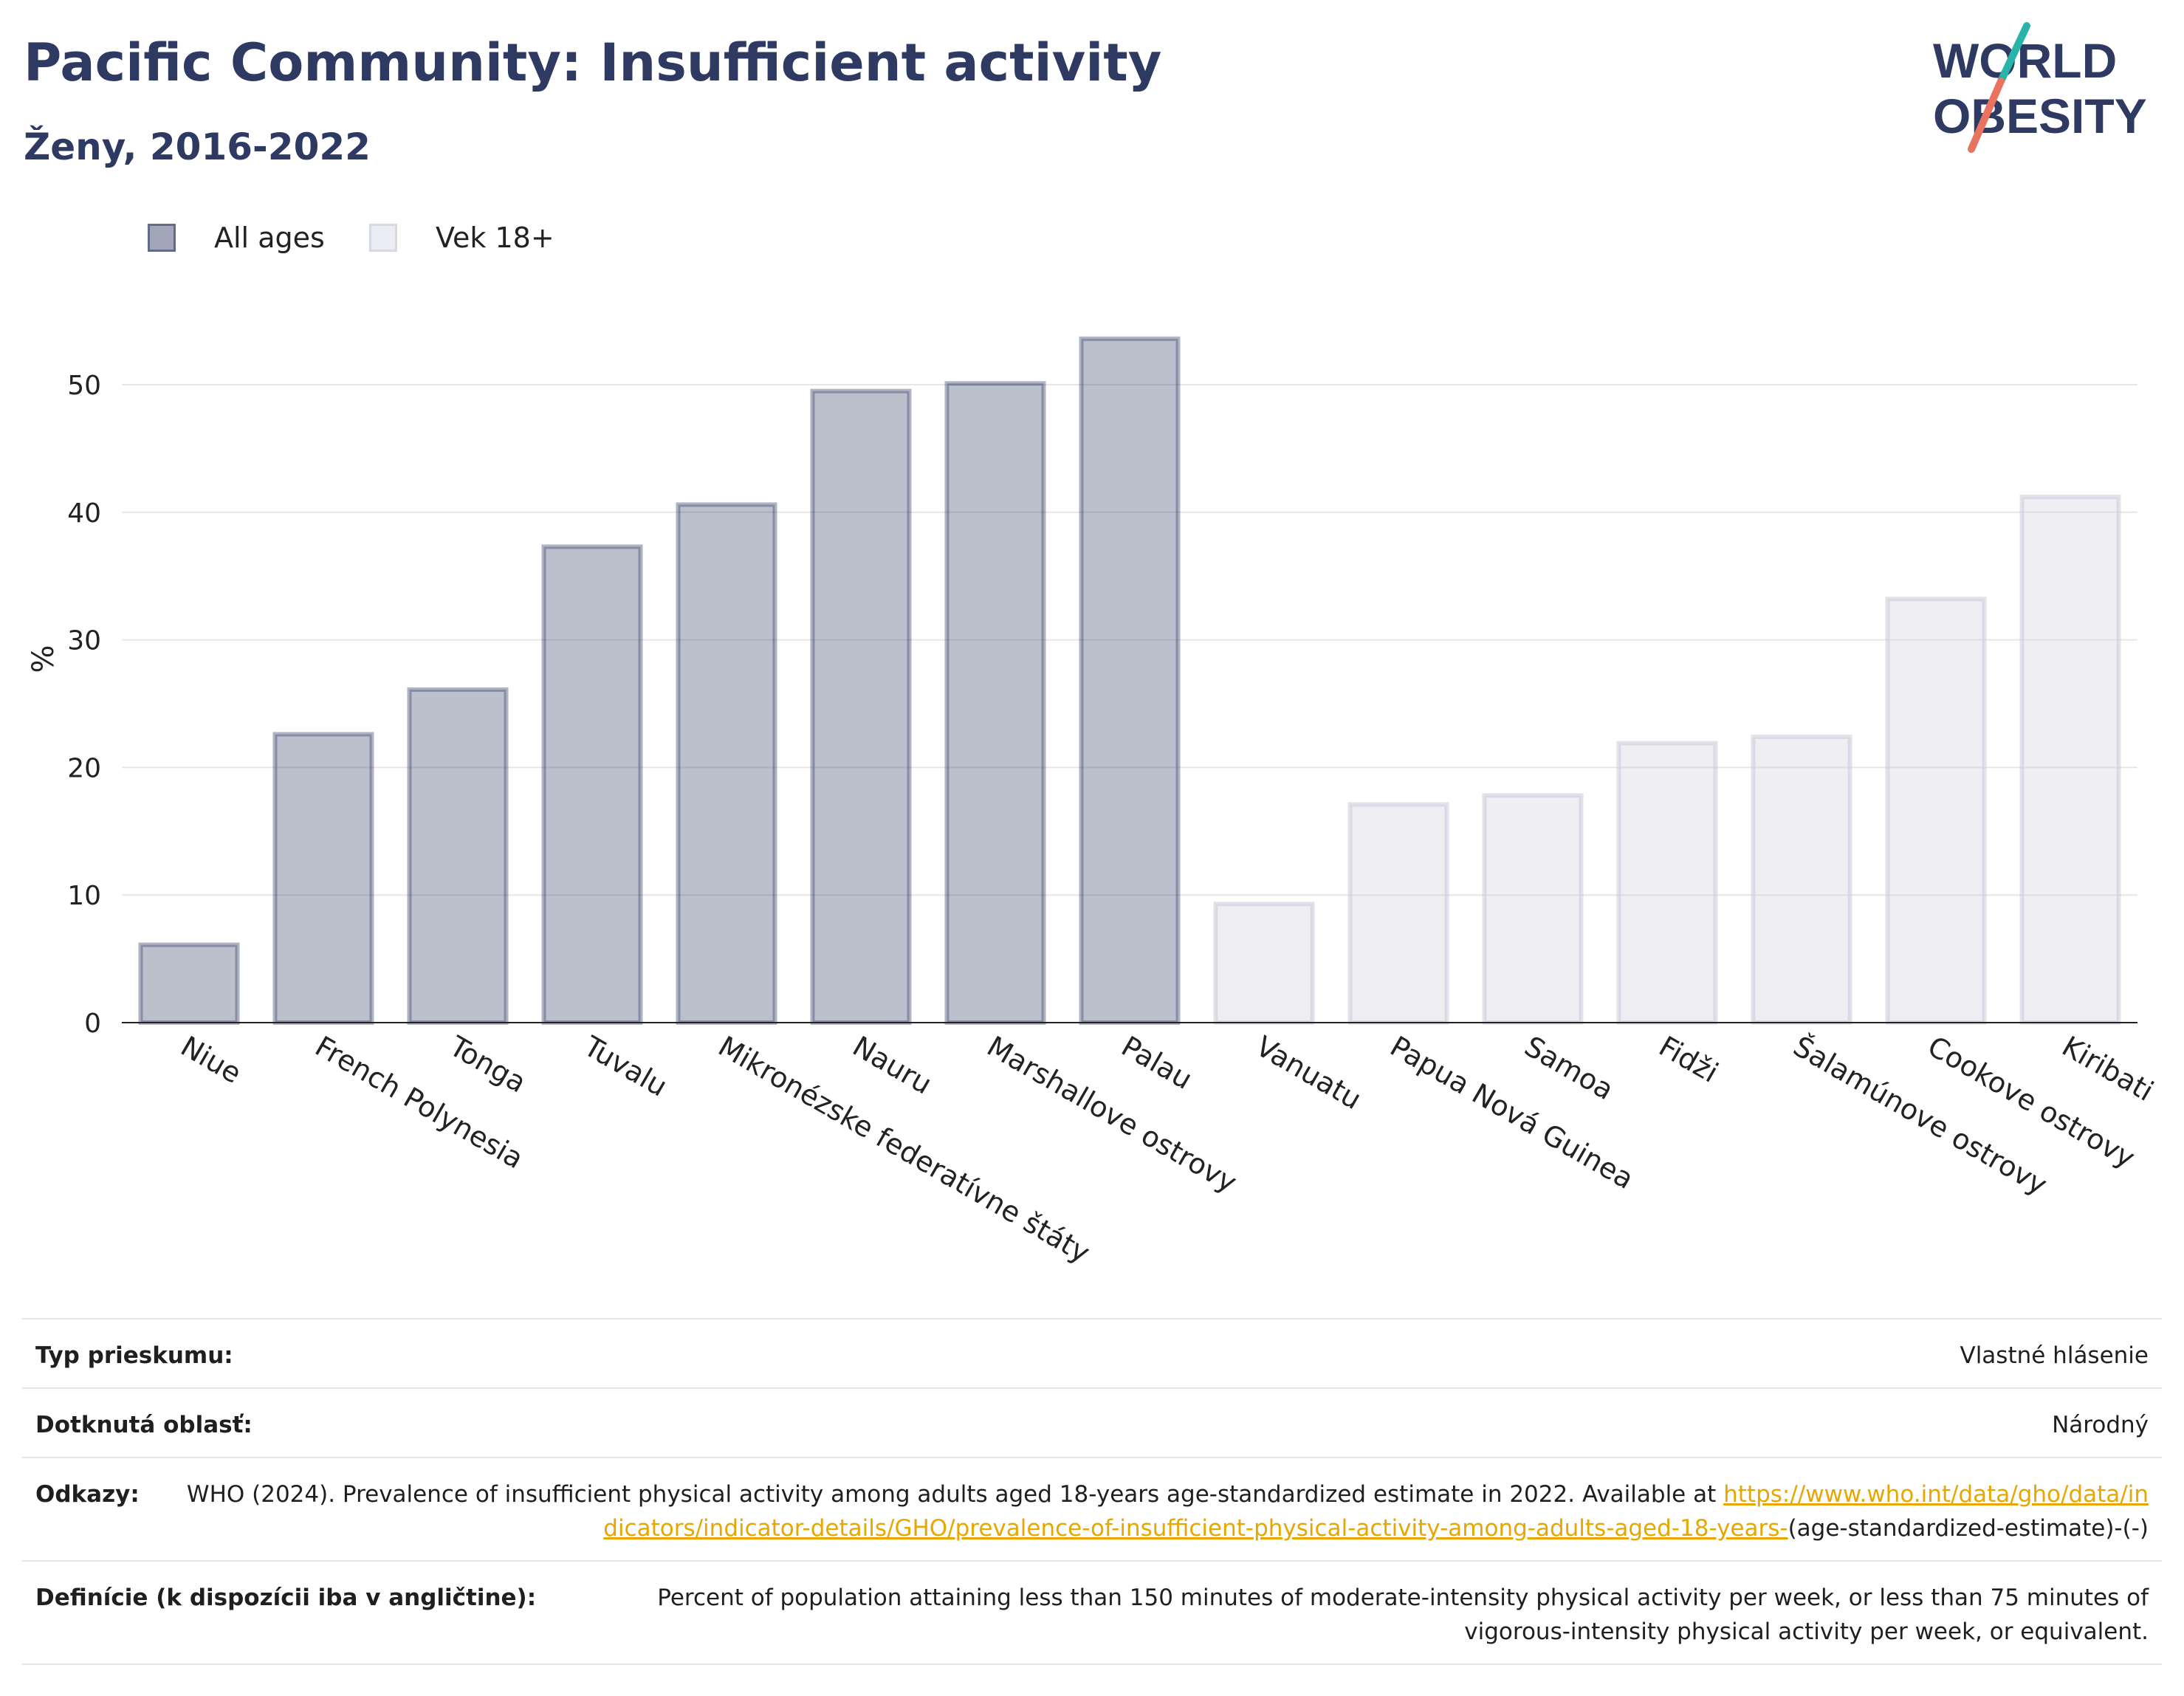 The width and height of the screenshot is (2184, 1696). I want to click on bar-marshallove-ostrovy, so click(995, 703).